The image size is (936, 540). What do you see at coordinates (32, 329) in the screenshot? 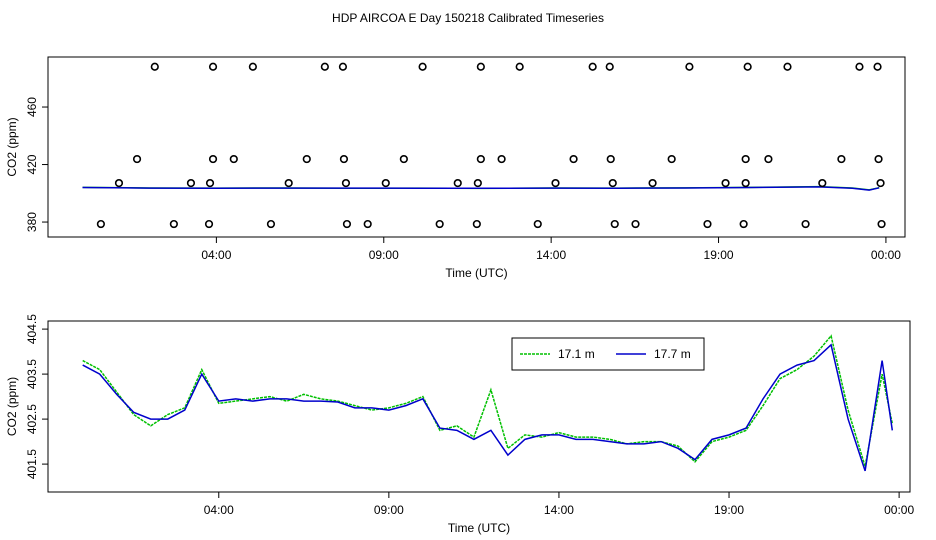
I see `y-tick-label: 404.5` at bounding box center [32, 329].